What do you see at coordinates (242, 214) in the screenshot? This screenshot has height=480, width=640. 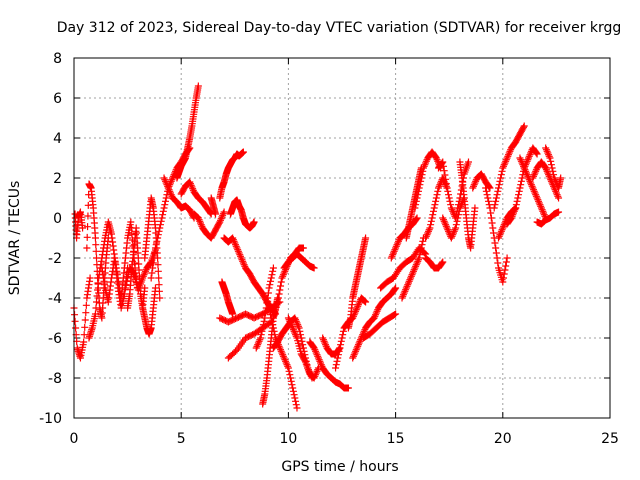 I see `data-series-s17` at bounding box center [242, 214].